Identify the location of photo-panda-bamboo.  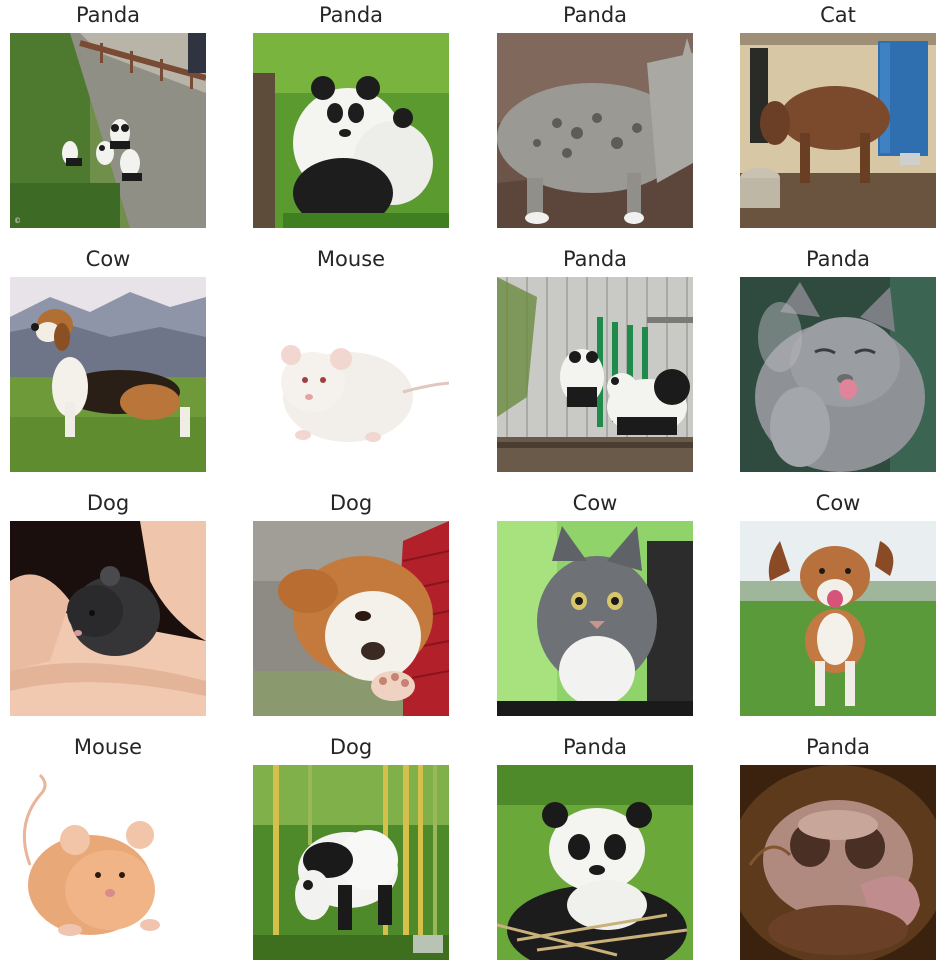
(351, 862).